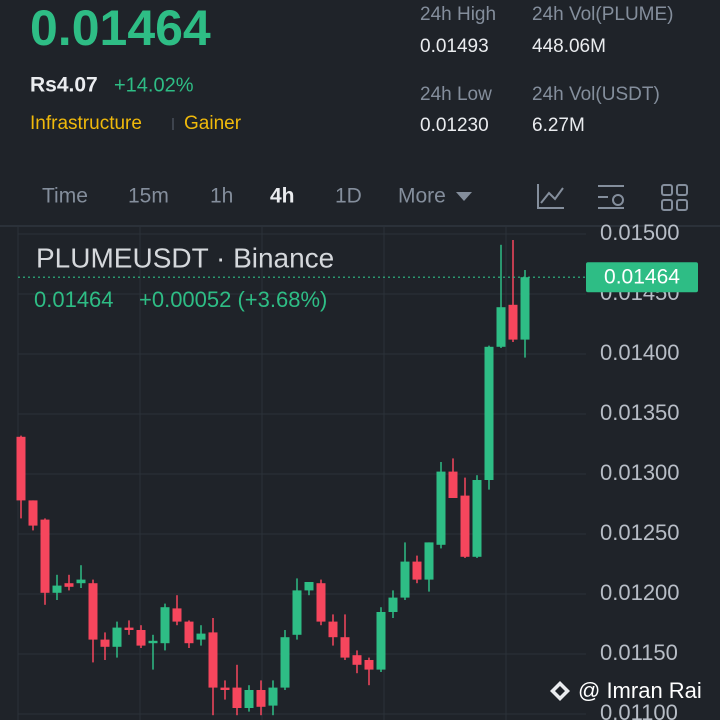 This screenshot has height=720, width=720. I want to click on tab: 1D, so click(348, 196).